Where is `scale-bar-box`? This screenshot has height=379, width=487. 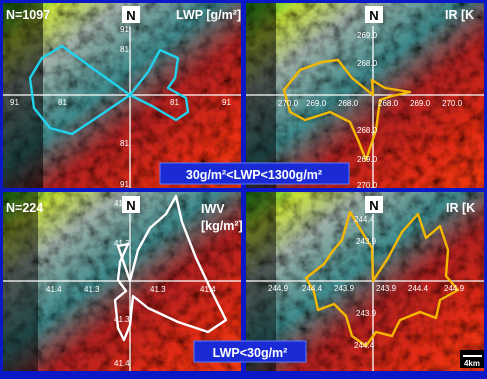
scale-bar-box is located at coordinates (472, 359).